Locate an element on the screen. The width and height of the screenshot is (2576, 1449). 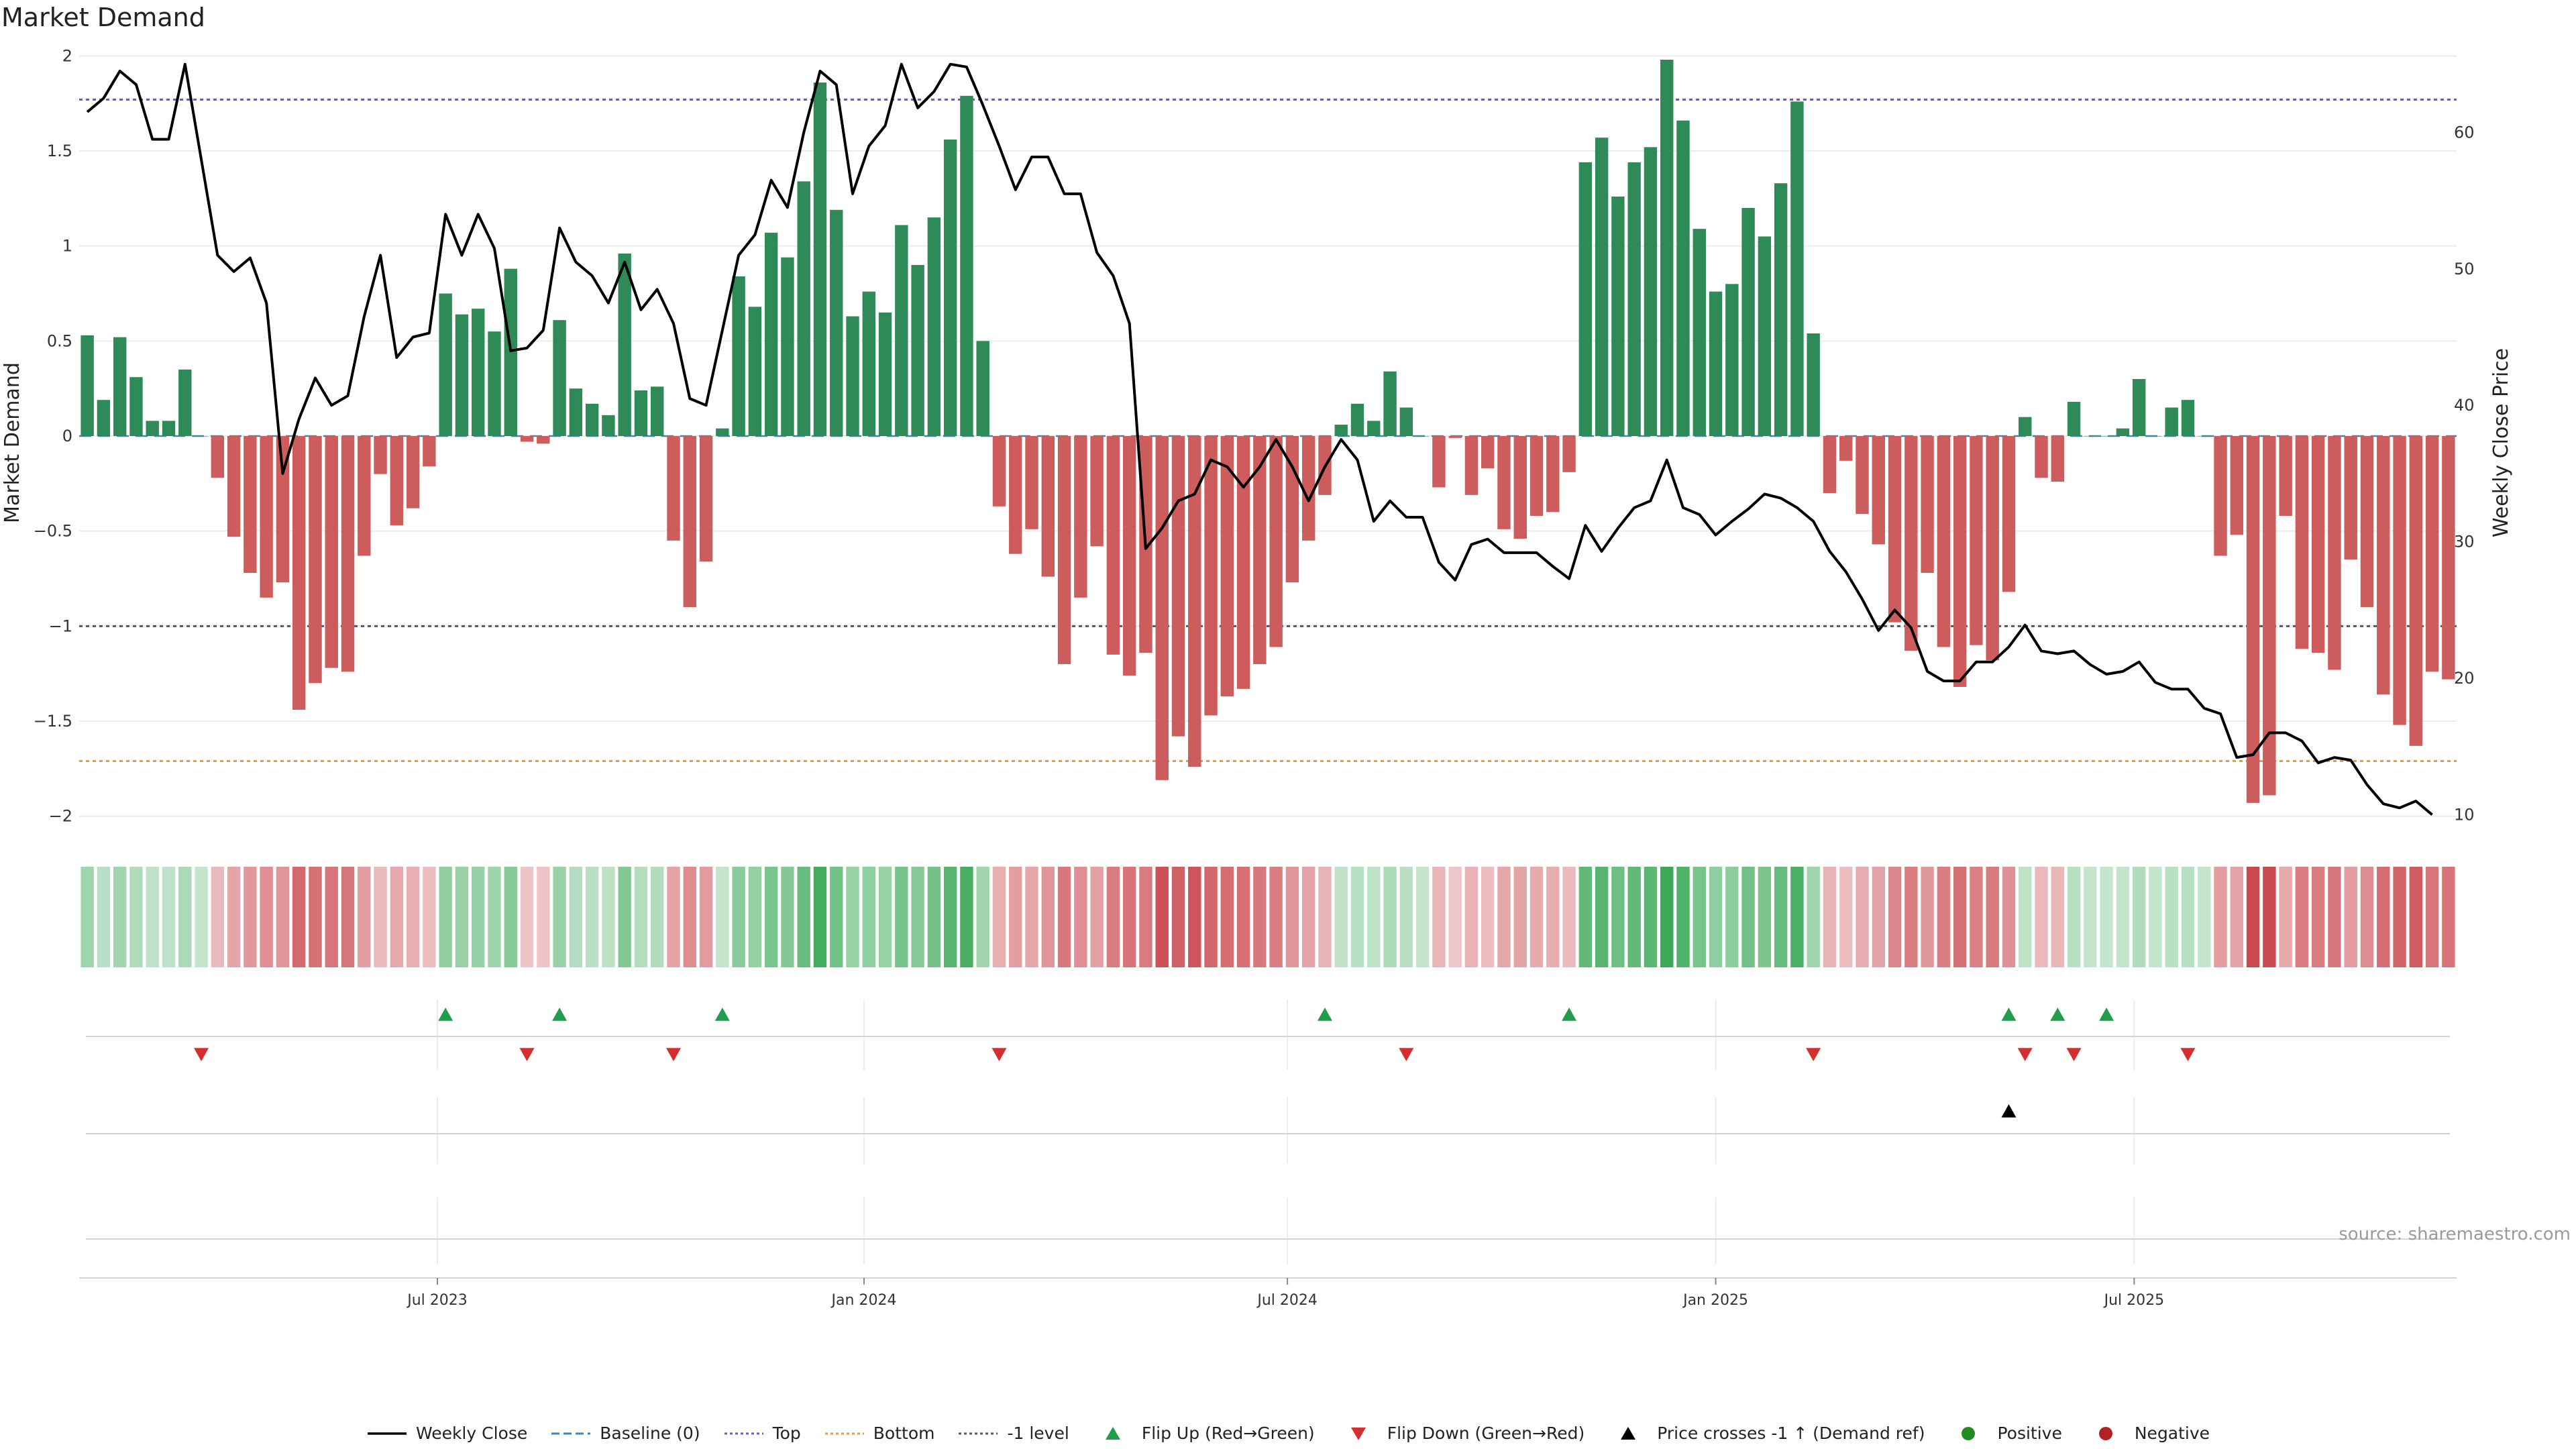
y2-tick-label: 20 is located at coordinates (2464, 678).